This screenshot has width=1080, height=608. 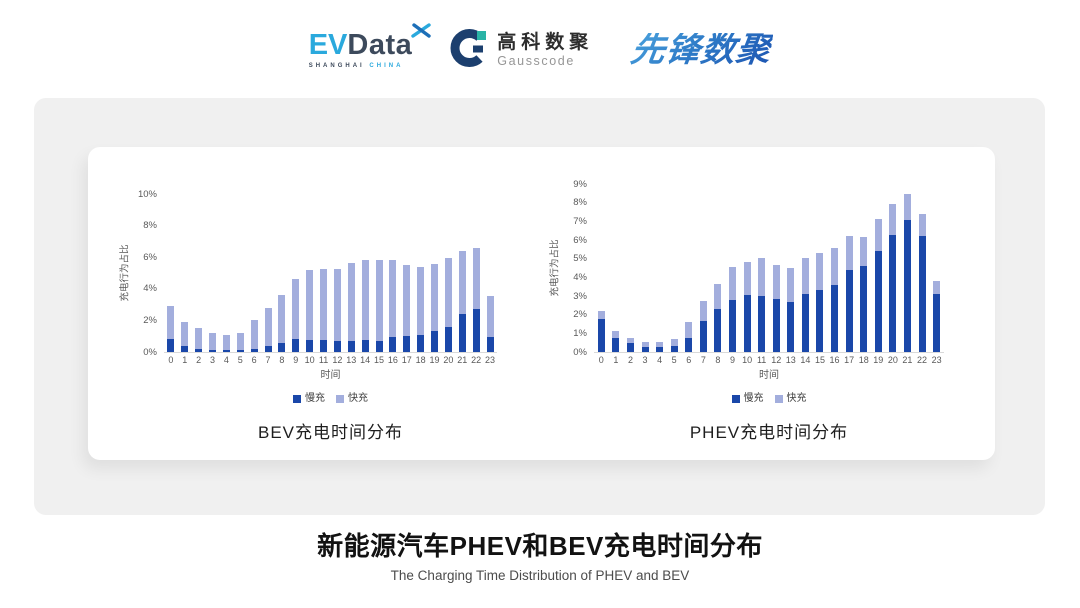 I want to click on legend-item-fast: 快充, so click(x=790, y=398).